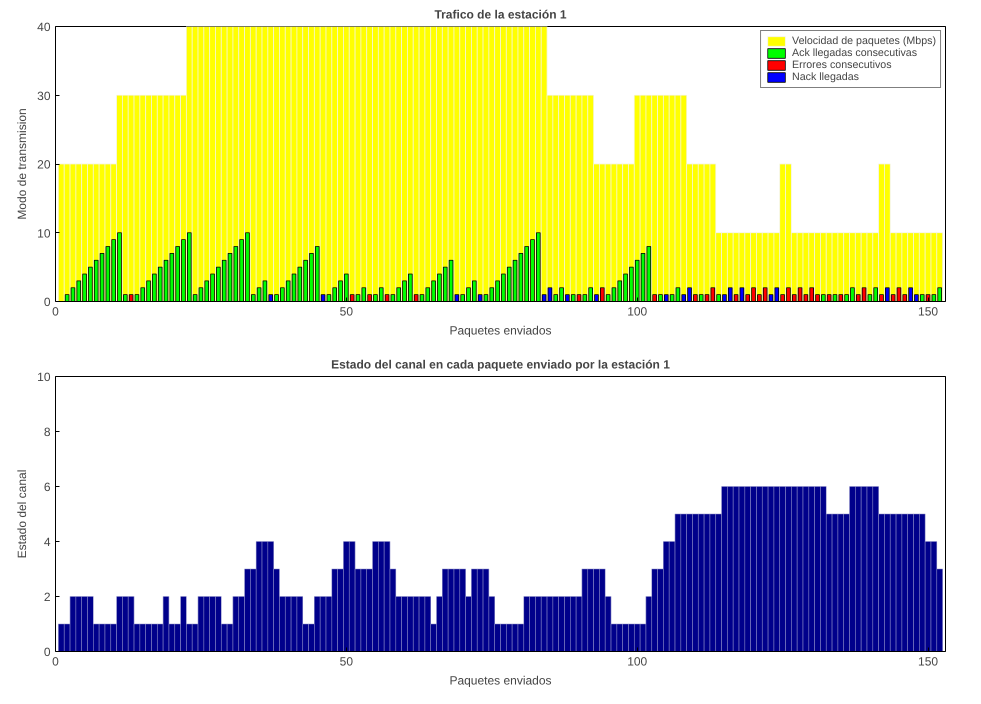 Image resolution: width=981 pixels, height=704 pixels. I want to click on y-axis-title: Estado del canal, so click(22, 514).